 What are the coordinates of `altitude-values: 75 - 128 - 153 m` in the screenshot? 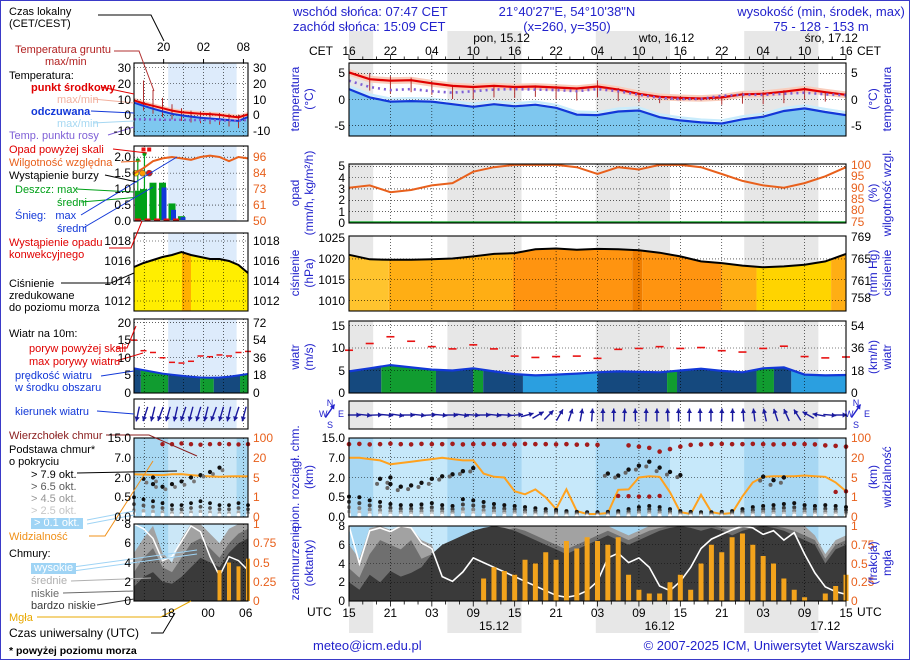 It's located at (821, 26).